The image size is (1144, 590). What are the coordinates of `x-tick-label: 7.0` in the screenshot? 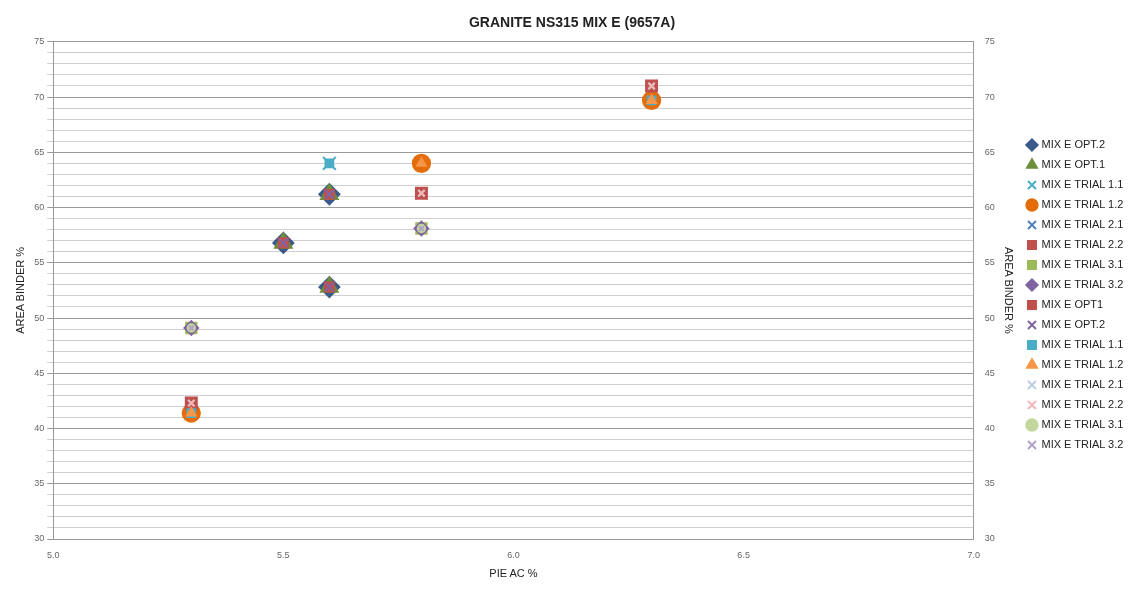 It's located at (974, 554).